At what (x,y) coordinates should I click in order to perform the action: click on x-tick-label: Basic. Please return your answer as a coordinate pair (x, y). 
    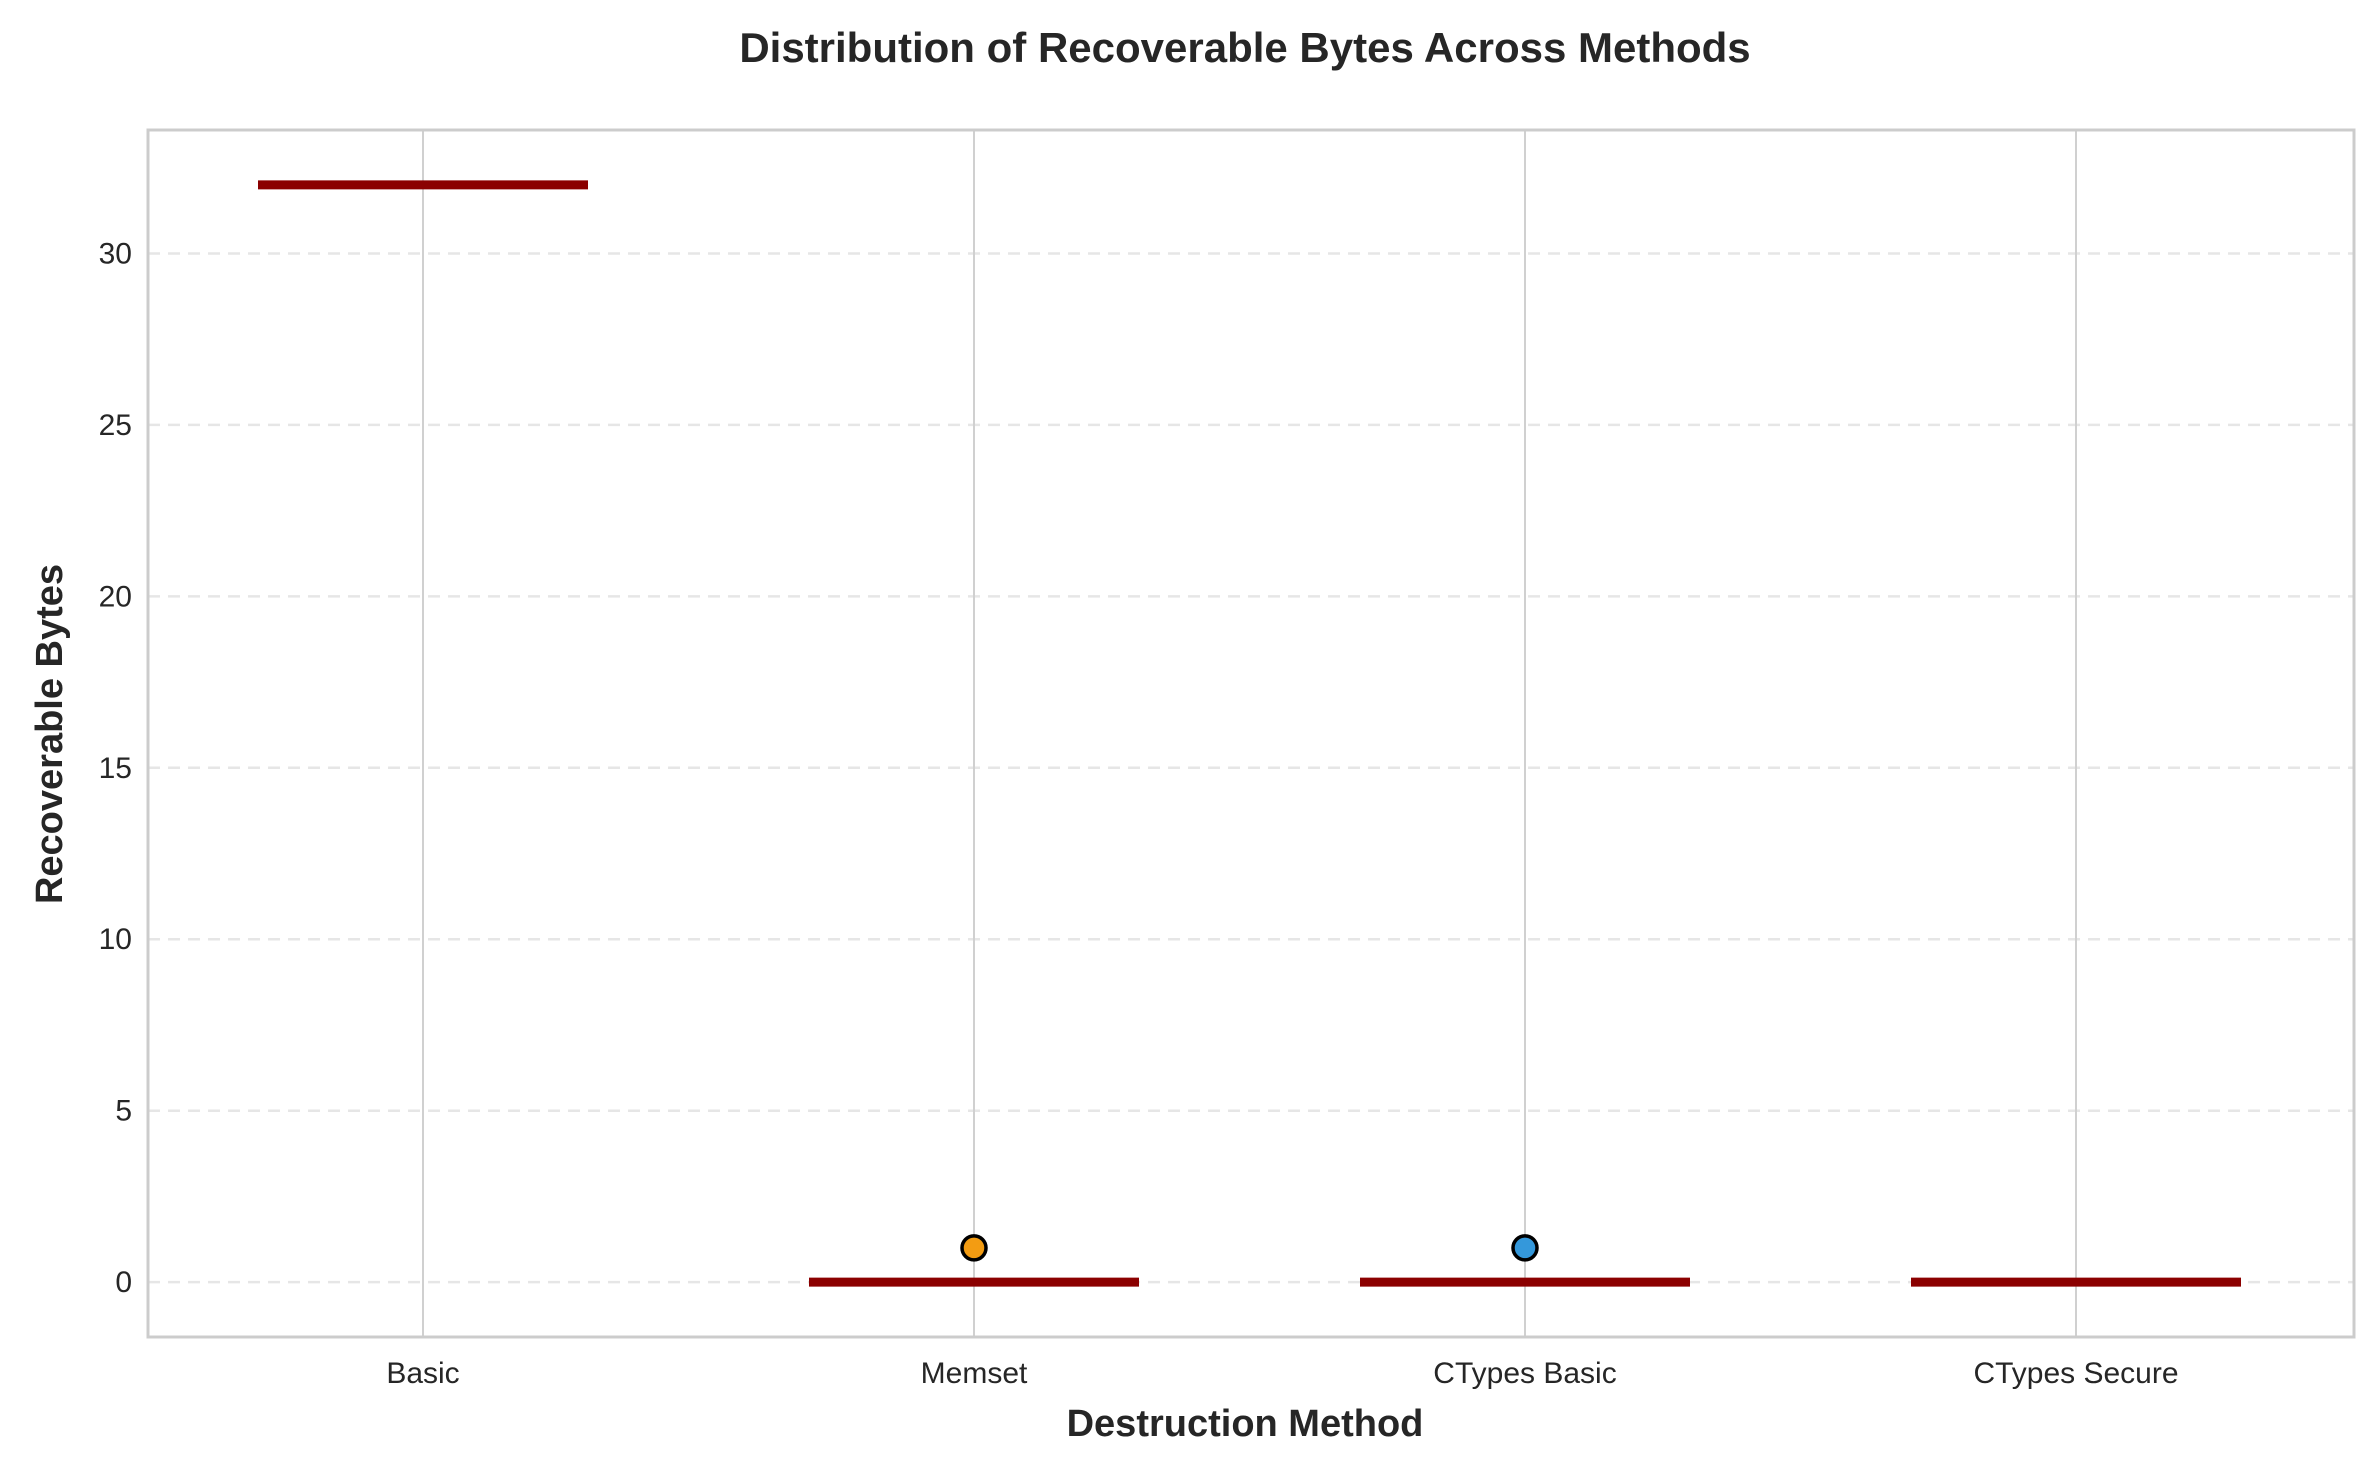
    Looking at the image, I should click on (422, 1373).